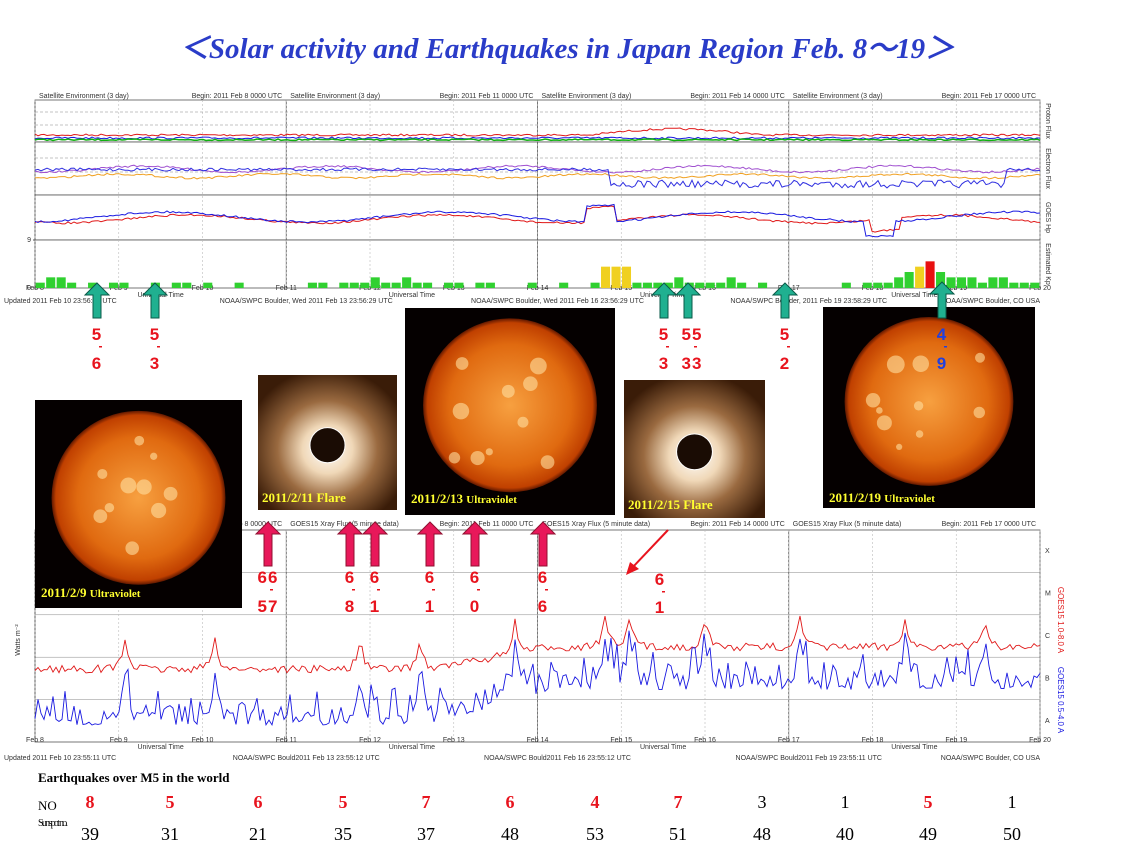 This screenshot has height=851, width=1135. What do you see at coordinates (510, 411) in the screenshot?
I see `solar-image: 2011/2/13 Ultraviolet` at bounding box center [510, 411].